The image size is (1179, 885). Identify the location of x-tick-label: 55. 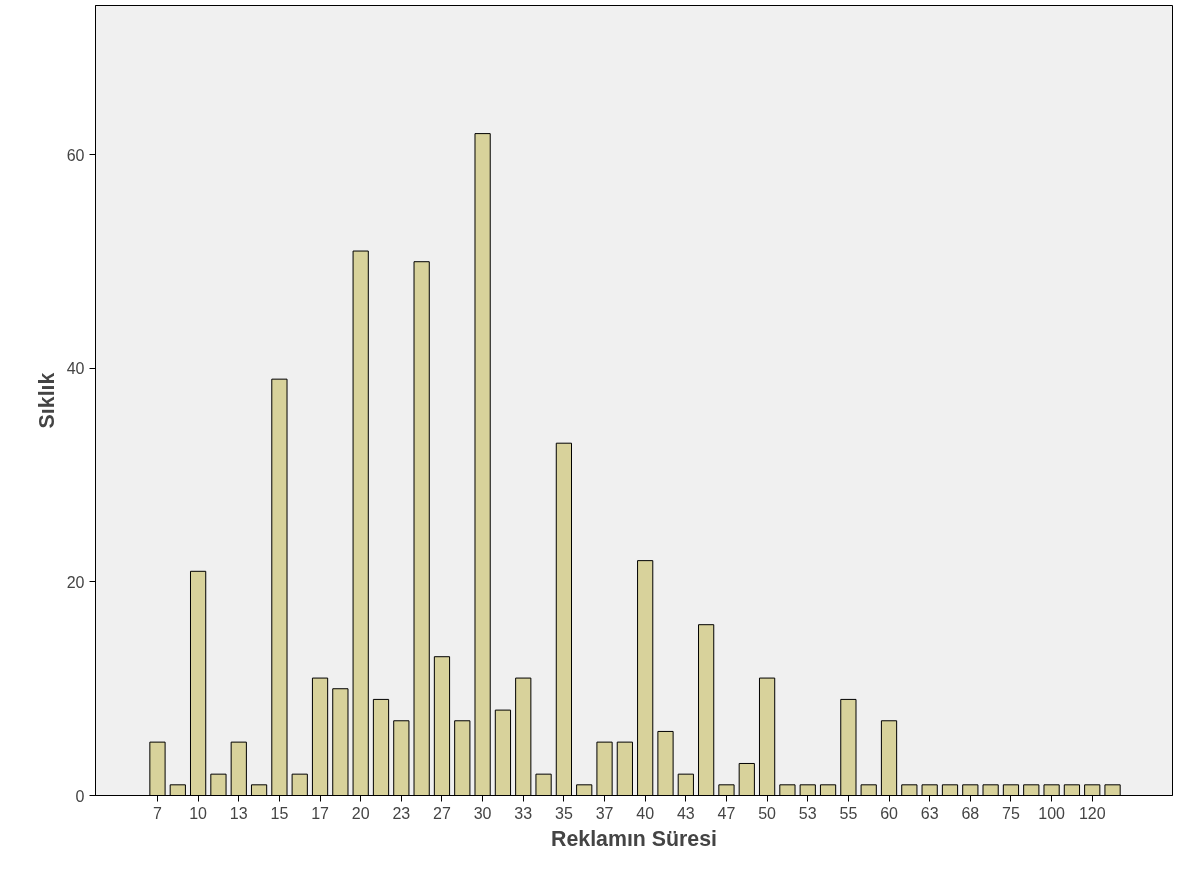
(848, 813).